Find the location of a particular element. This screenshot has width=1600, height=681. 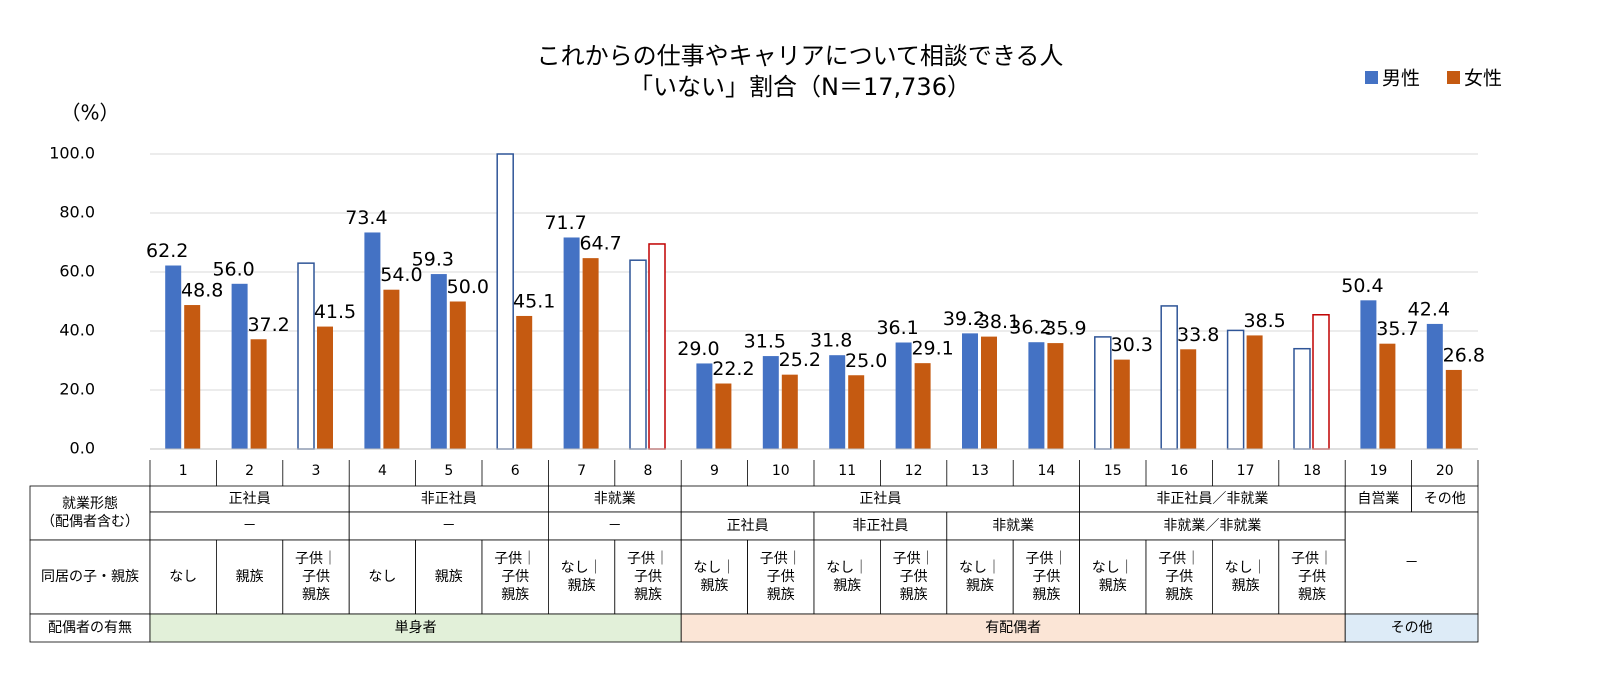

x-tick-label: 13 is located at coordinates (980, 471).